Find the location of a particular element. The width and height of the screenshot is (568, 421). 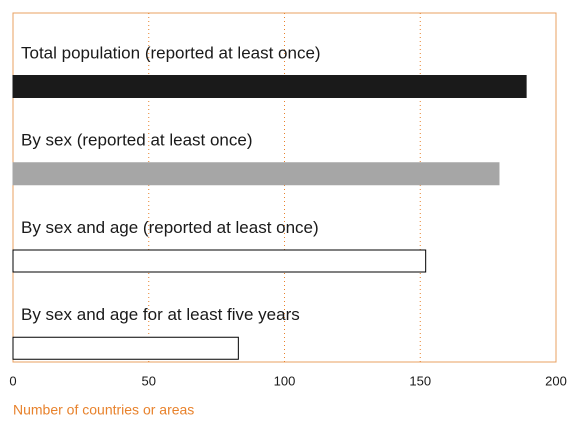

category-label: By sex (reported at least once) is located at coordinates (137, 140).